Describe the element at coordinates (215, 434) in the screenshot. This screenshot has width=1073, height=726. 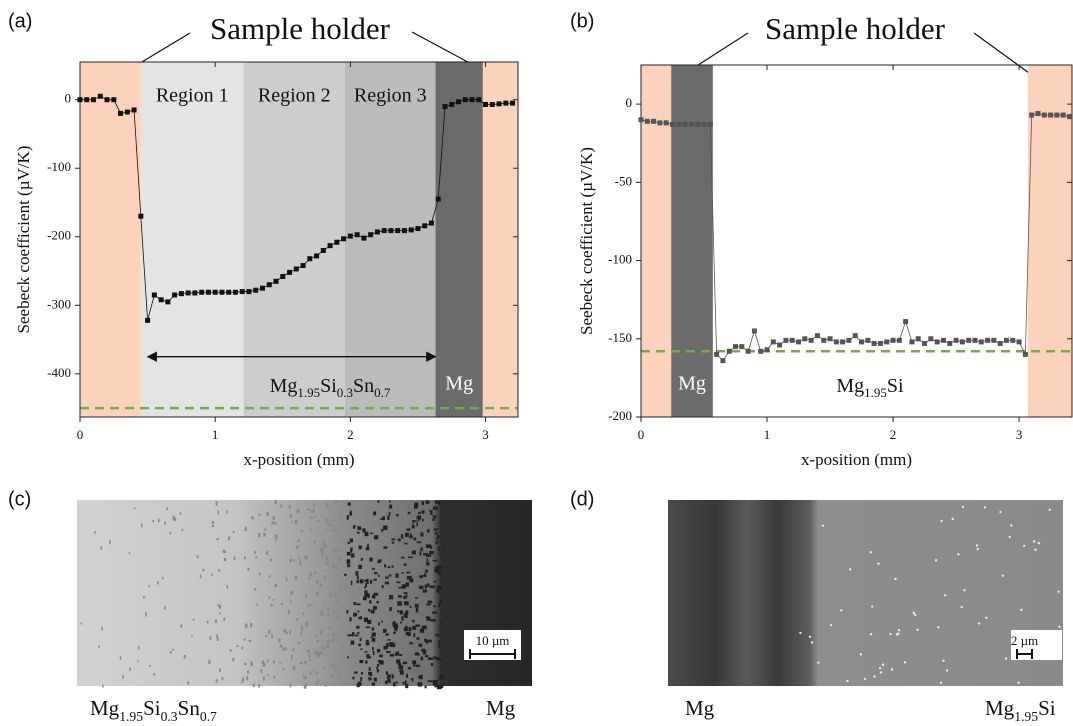
I see `x-tick-label: 1` at that location.